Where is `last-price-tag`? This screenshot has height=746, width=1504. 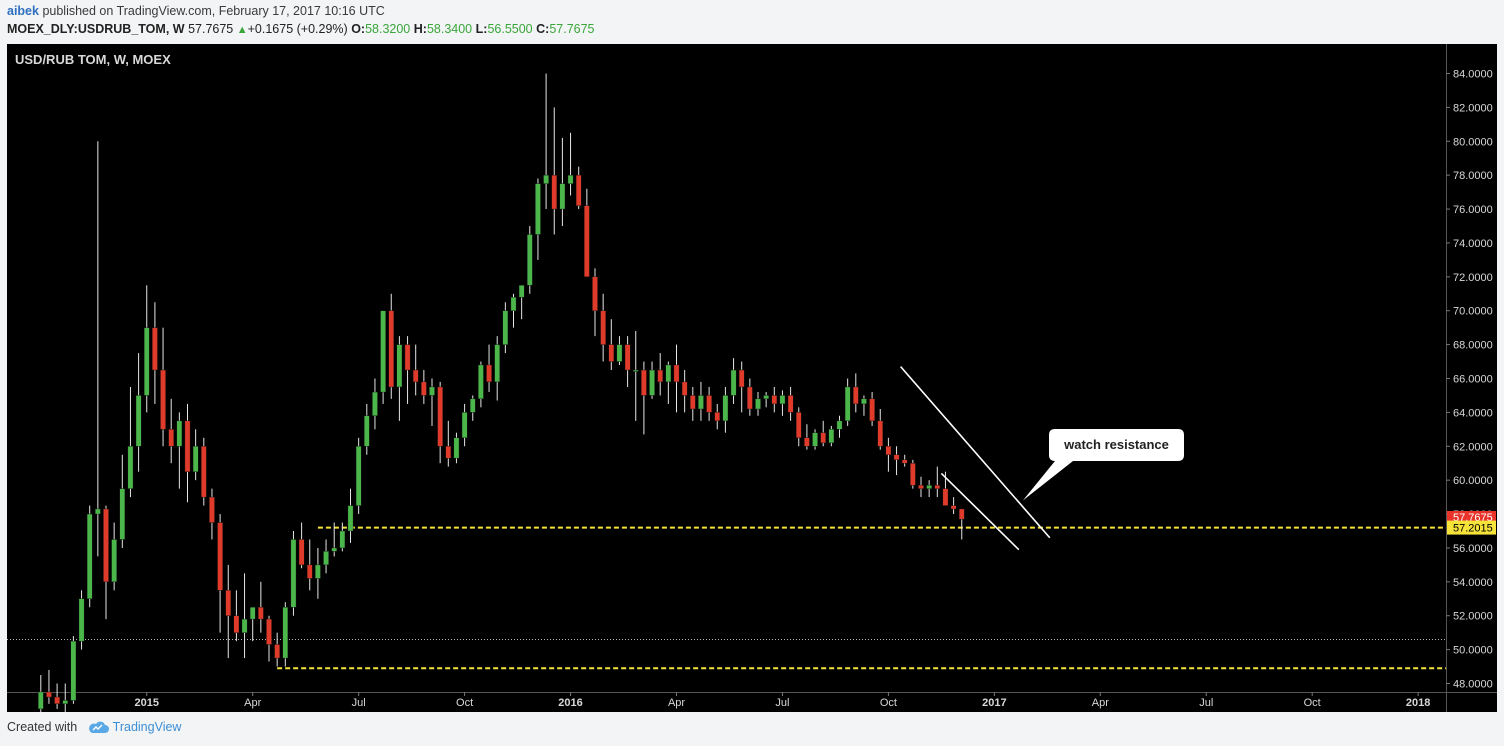
last-price-tag is located at coordinates (1471, 516).